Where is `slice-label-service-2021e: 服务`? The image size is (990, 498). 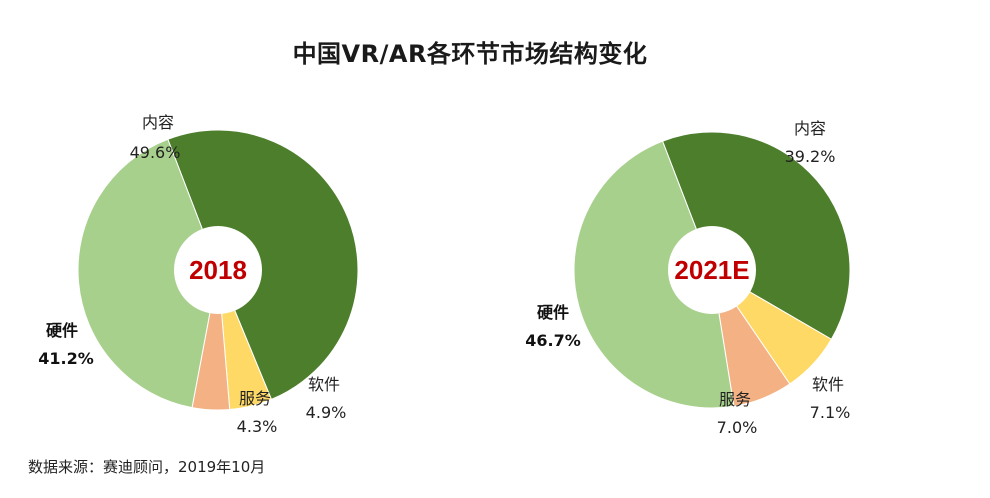 slice-label-service-2021e: 服务 is located at coordinates (735, 399).